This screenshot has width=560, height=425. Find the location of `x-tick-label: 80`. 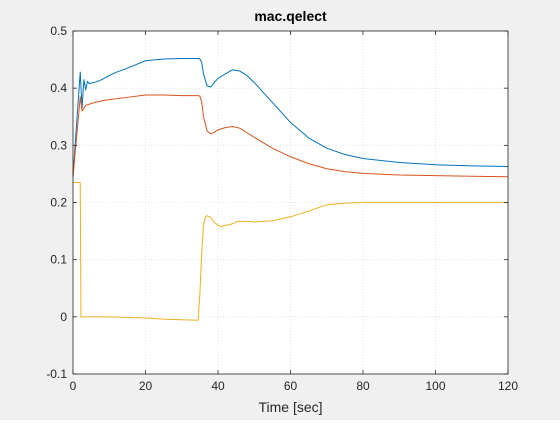

x-tick-label: 80 is located at coordinates (363, 386).